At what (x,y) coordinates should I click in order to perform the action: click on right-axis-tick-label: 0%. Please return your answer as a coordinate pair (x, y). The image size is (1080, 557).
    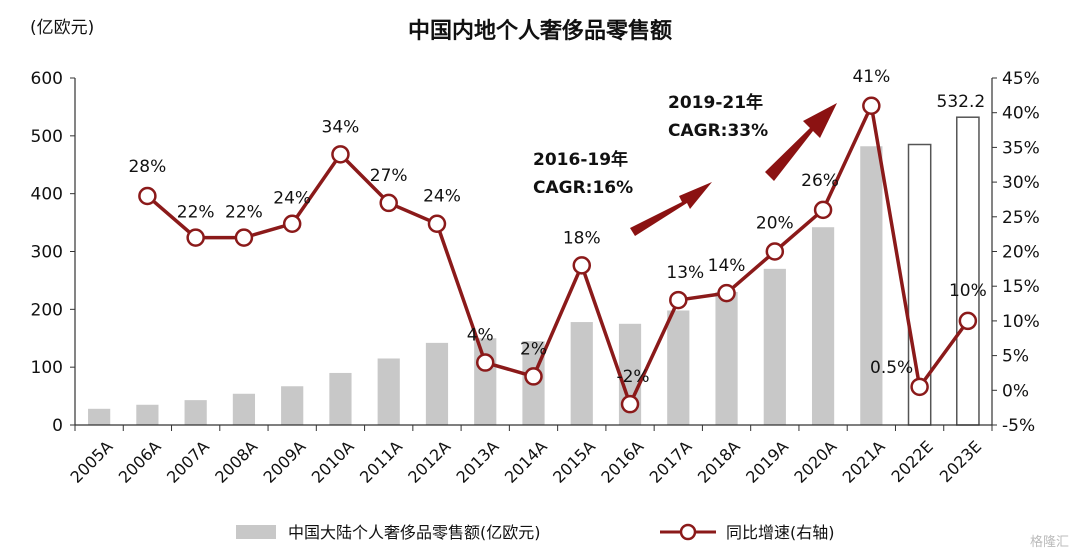
    Looking at the image, I should click on (1015, 391).